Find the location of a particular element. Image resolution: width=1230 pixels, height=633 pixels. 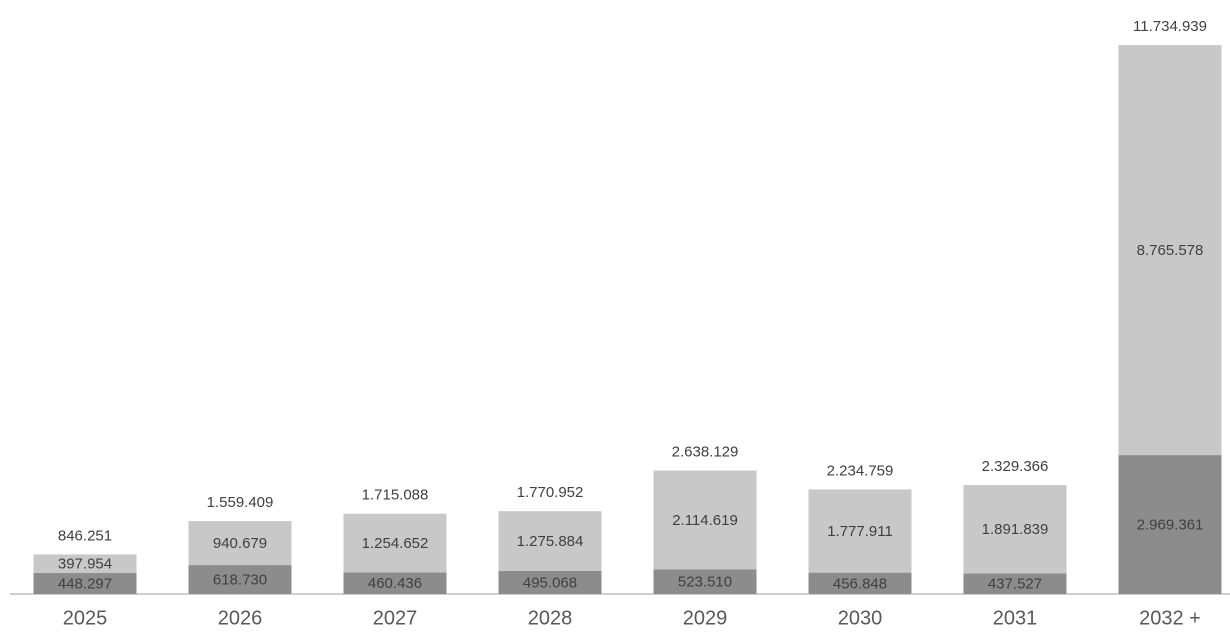

value-label: 8.765.578 is located at coordinates (1170, 250).